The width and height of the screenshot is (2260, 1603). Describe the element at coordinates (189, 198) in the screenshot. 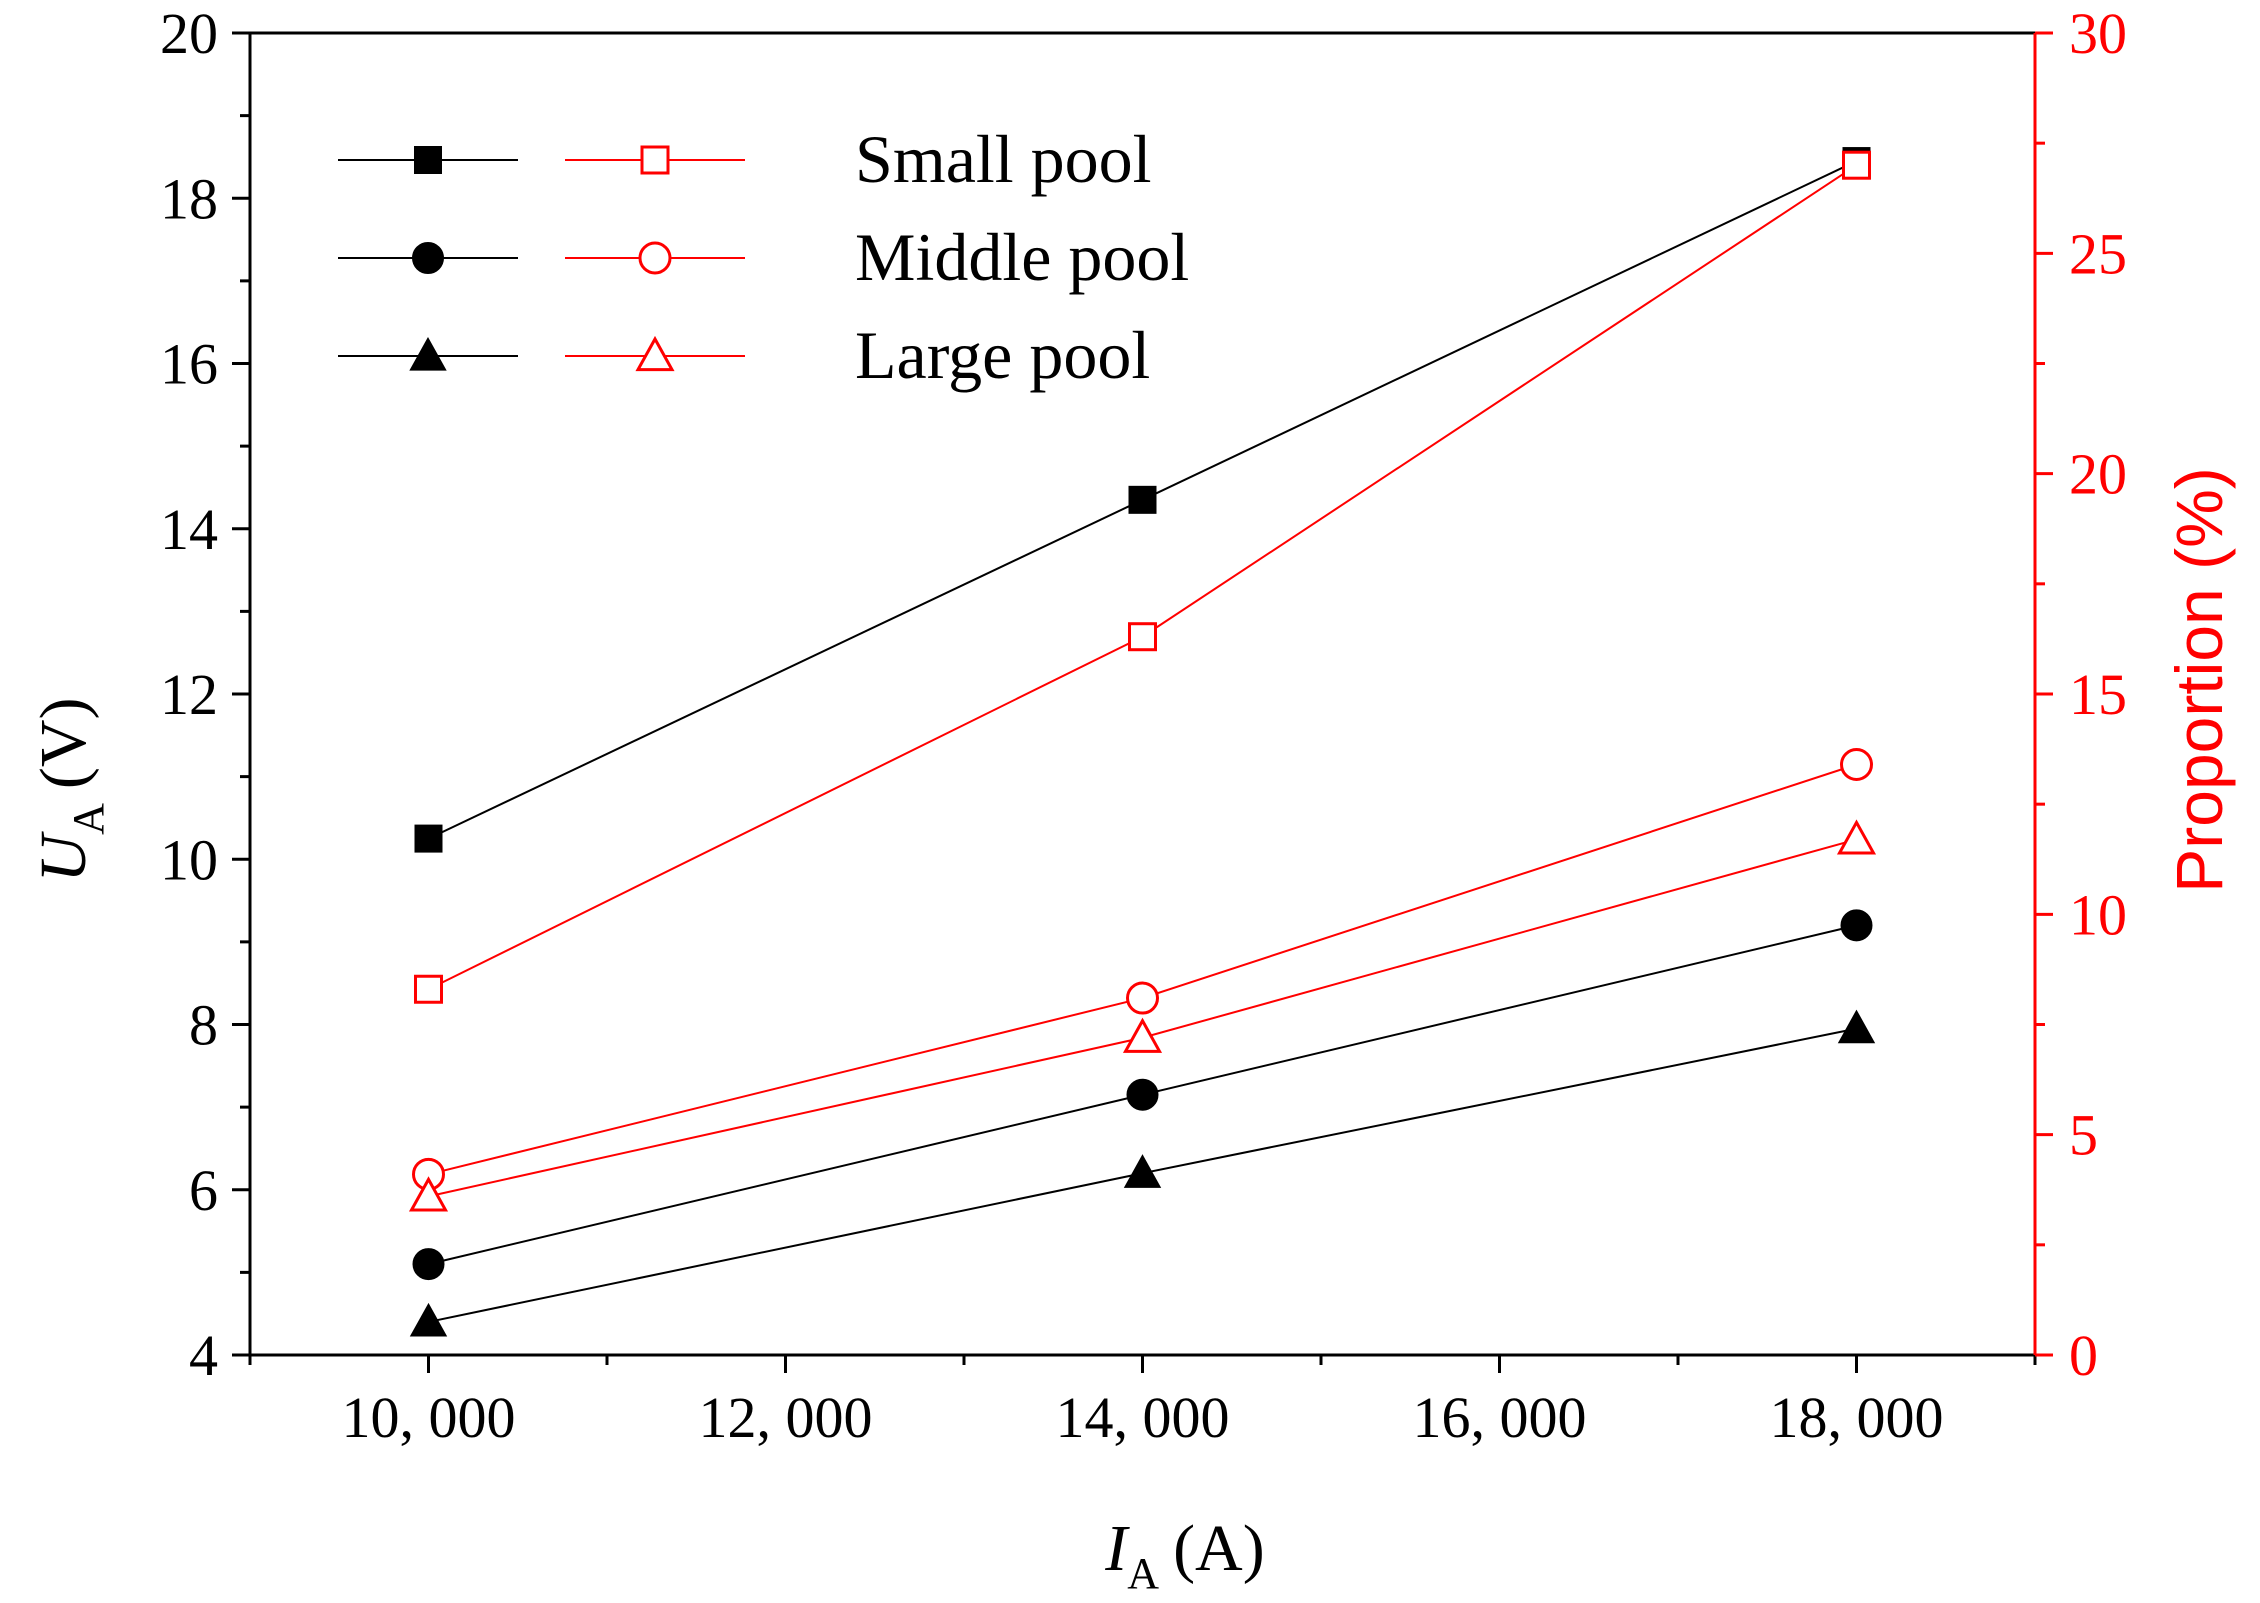

I see `y-tick-label: 18` at that location.